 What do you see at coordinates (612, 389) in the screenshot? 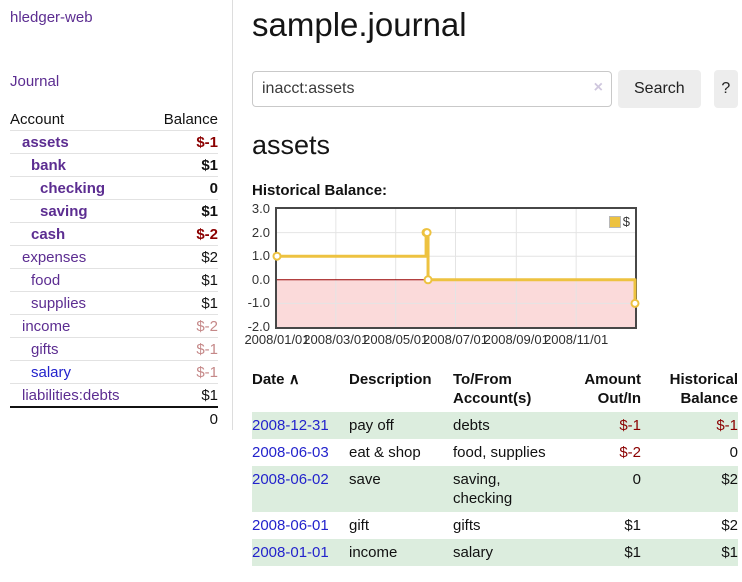
I see `amount-column-header: Amount Out/In` at bounding box center [612, 389].